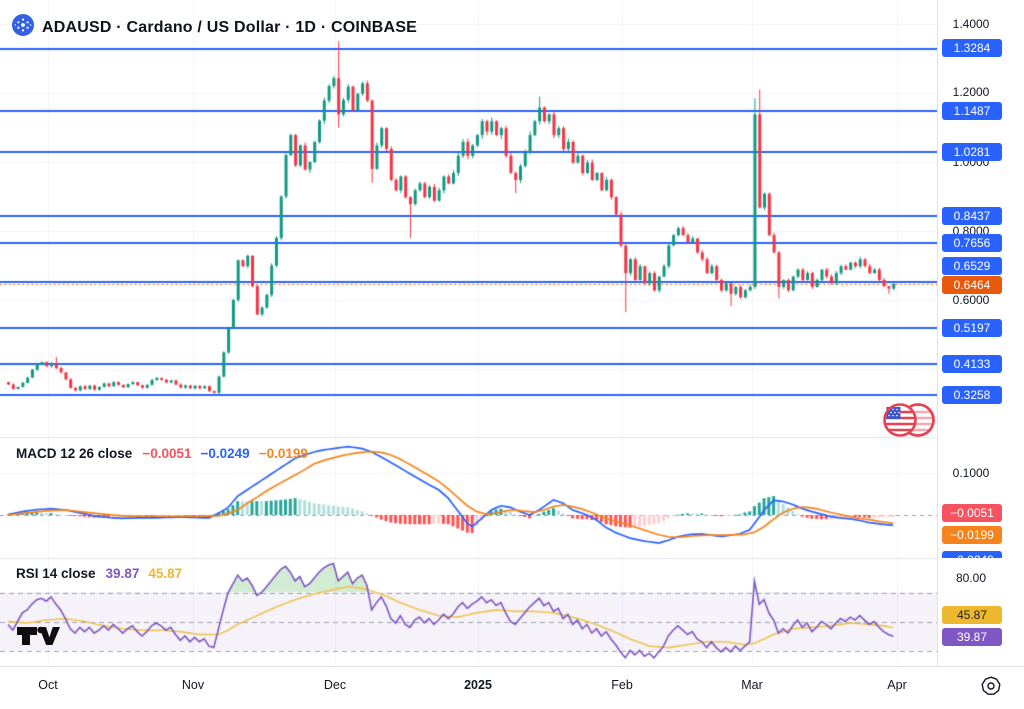 Image resolution: width=1024 pixels, height=709 pixels. I want to click on price-badge: 39.87, so click(972, 637).